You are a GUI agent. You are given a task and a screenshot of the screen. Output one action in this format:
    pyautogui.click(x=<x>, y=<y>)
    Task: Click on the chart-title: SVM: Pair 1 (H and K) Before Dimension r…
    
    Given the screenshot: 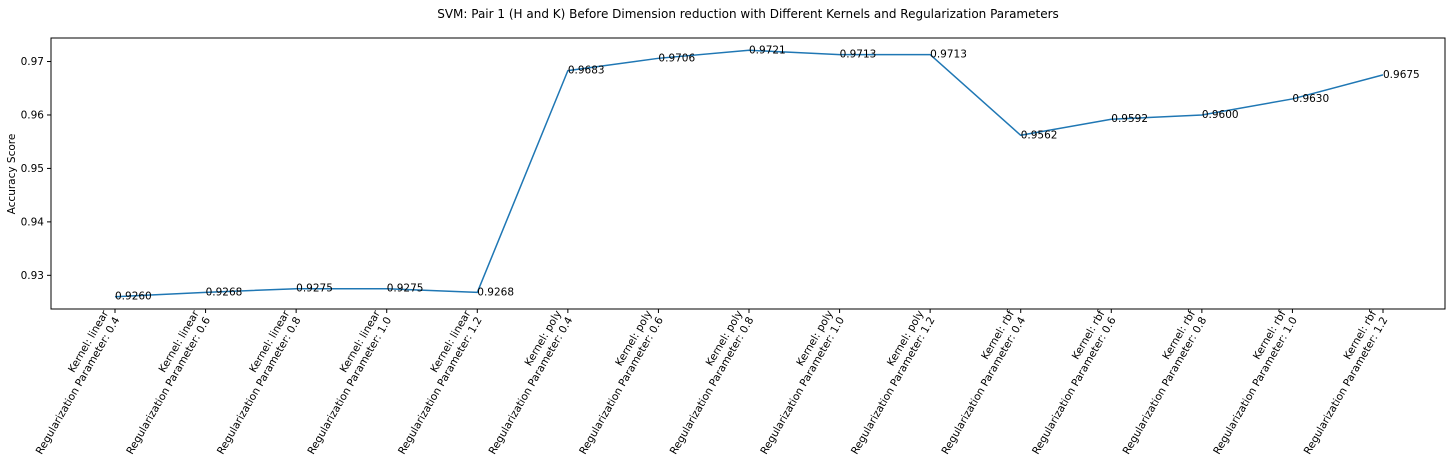 What is the action you would take?
    pyautogui.click(x=748, y=14)
    